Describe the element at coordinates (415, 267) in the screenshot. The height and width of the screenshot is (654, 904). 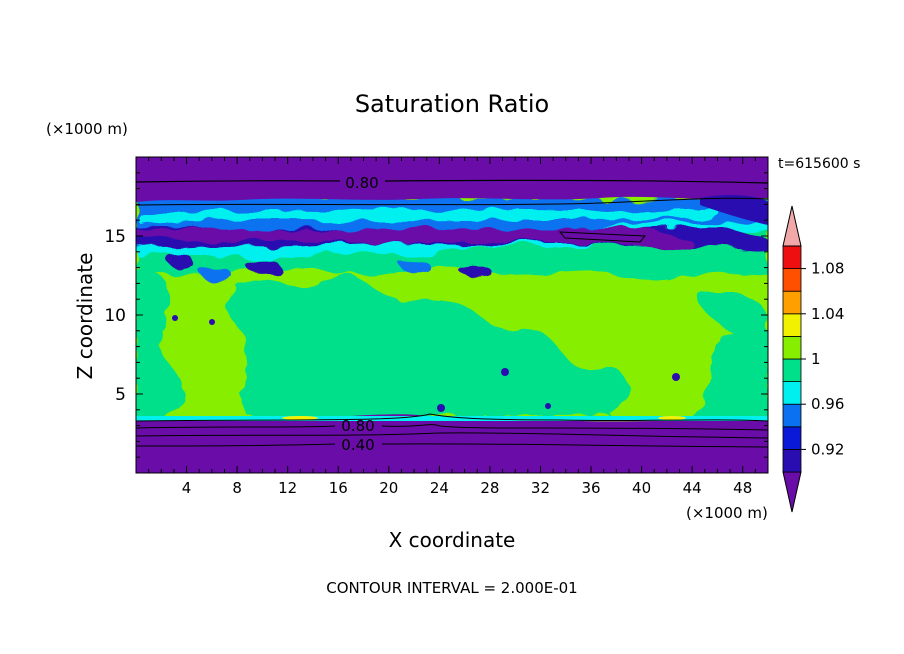
I see `region-0.94-0.96-blob-2` at that location.